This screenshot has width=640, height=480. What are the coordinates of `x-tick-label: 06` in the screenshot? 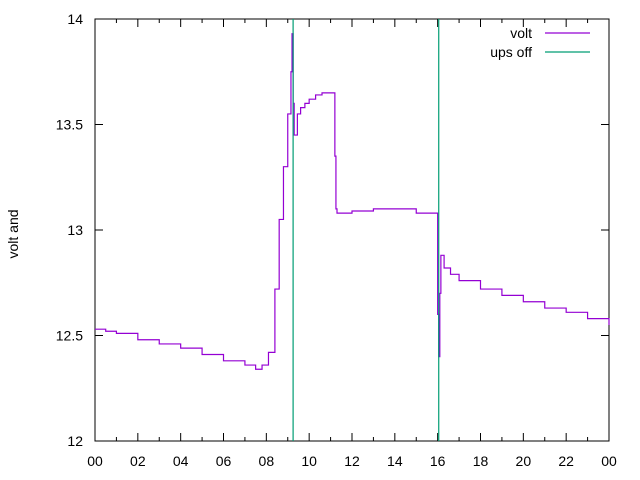 It's located at (224, 461).